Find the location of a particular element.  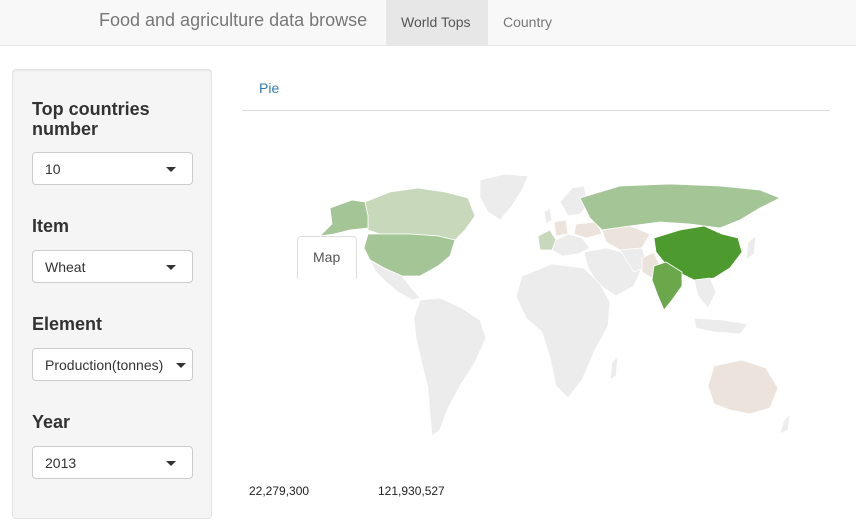

tab-pie: Pie is located at coordinates (269, 88).